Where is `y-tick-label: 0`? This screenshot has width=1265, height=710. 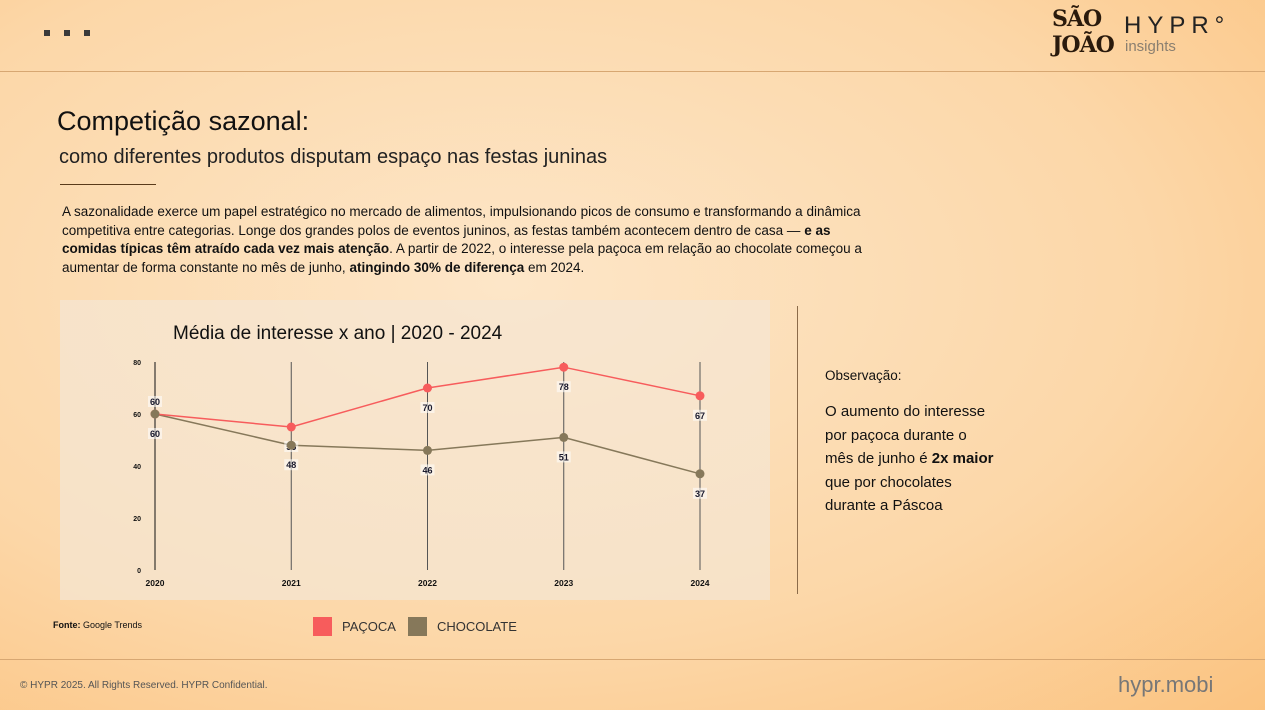 y-tick-label: 0 is located at coordinates (139, 571).